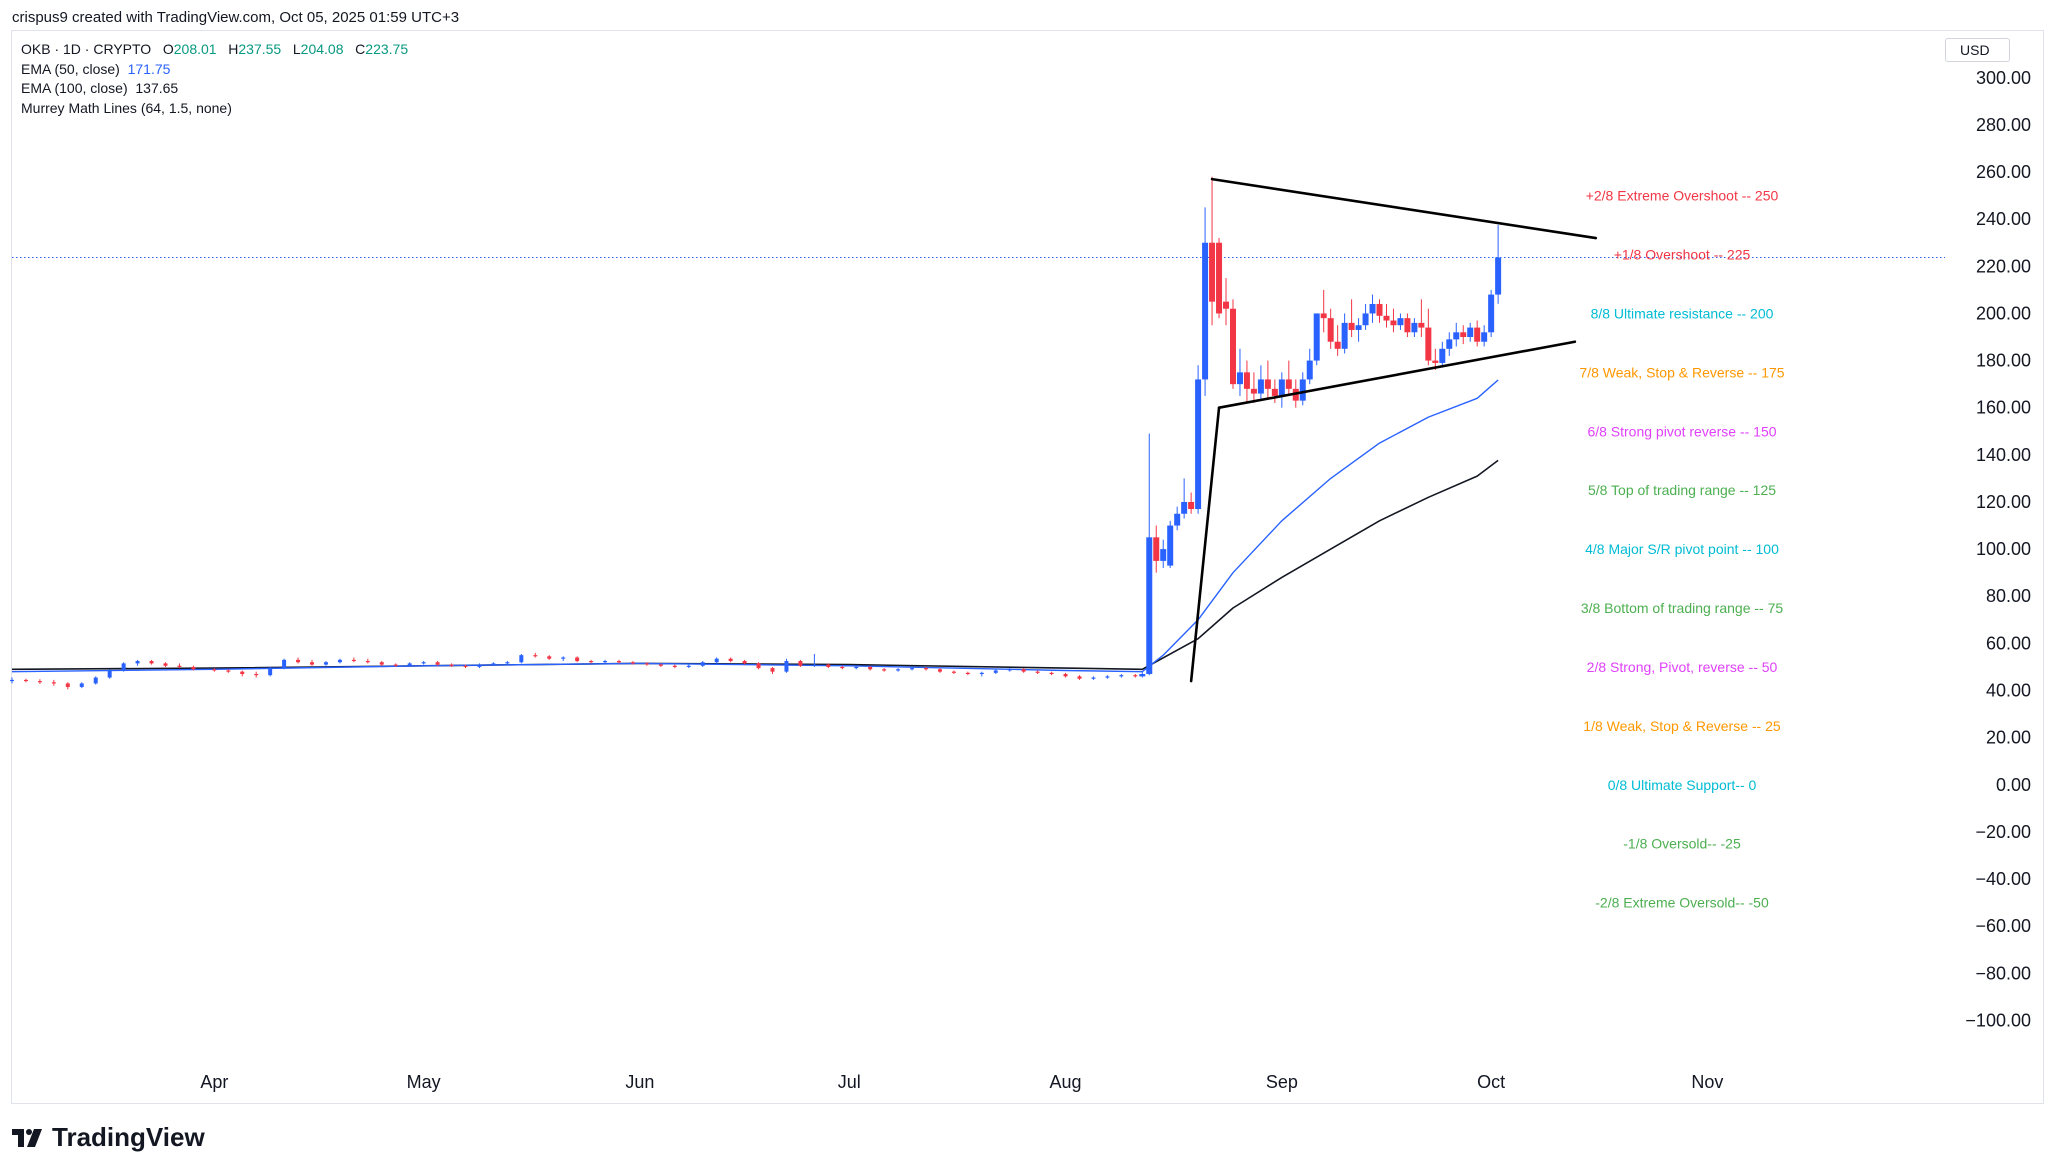 The height and width of the screenshot is (1168, 2048). Describe the element at coordinates (214, 89) in the screenshot. I see `indicator-ema100: EMA (100, close) 137.65` at that location.